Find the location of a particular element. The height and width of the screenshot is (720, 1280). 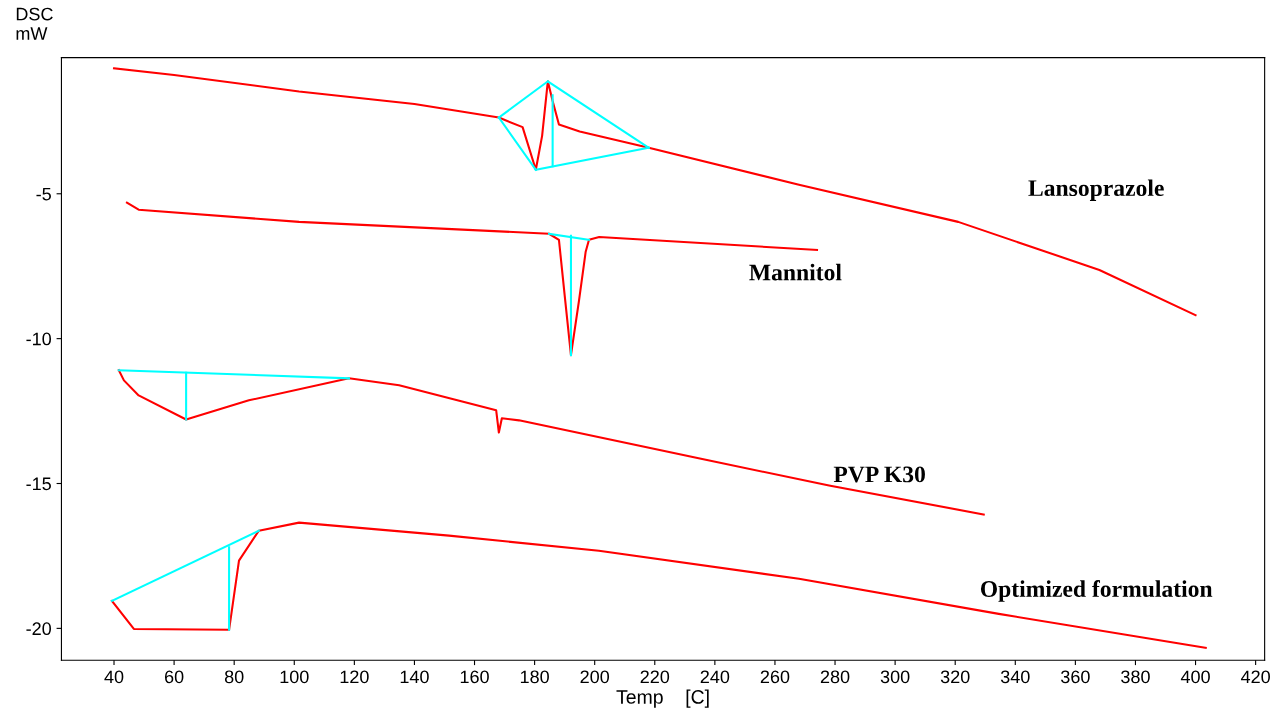

x-tick-label: 220 is located at coordinates (655, 677).